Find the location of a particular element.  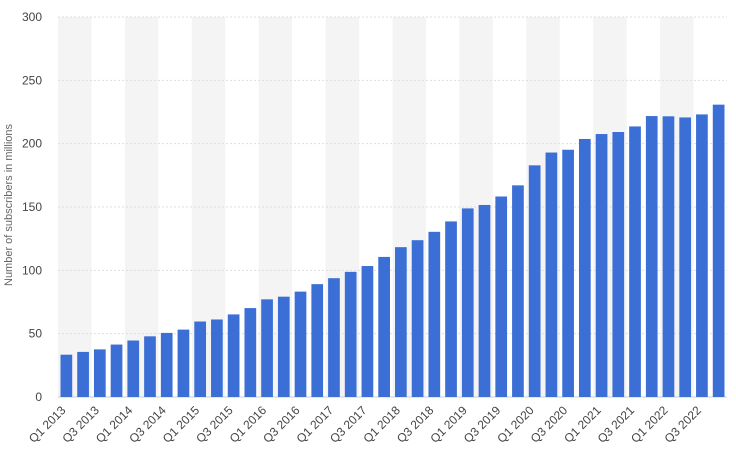

bar-q3-2014 is located at coordinates (166, 364).